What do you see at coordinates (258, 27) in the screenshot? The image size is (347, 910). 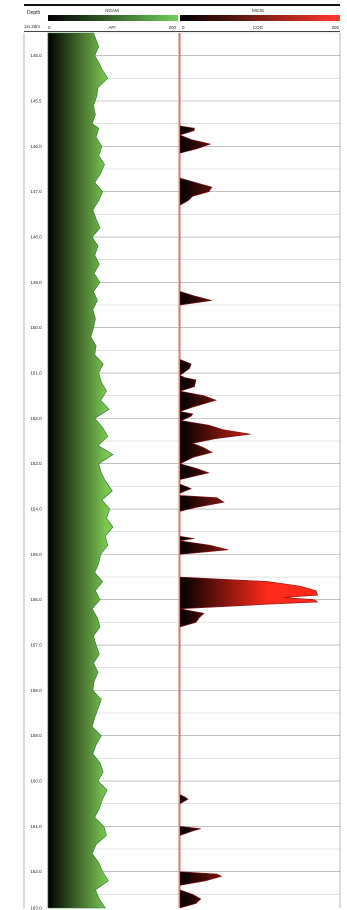 I see `msjs-tick-unit: COG` at bounding box center [258, 27].